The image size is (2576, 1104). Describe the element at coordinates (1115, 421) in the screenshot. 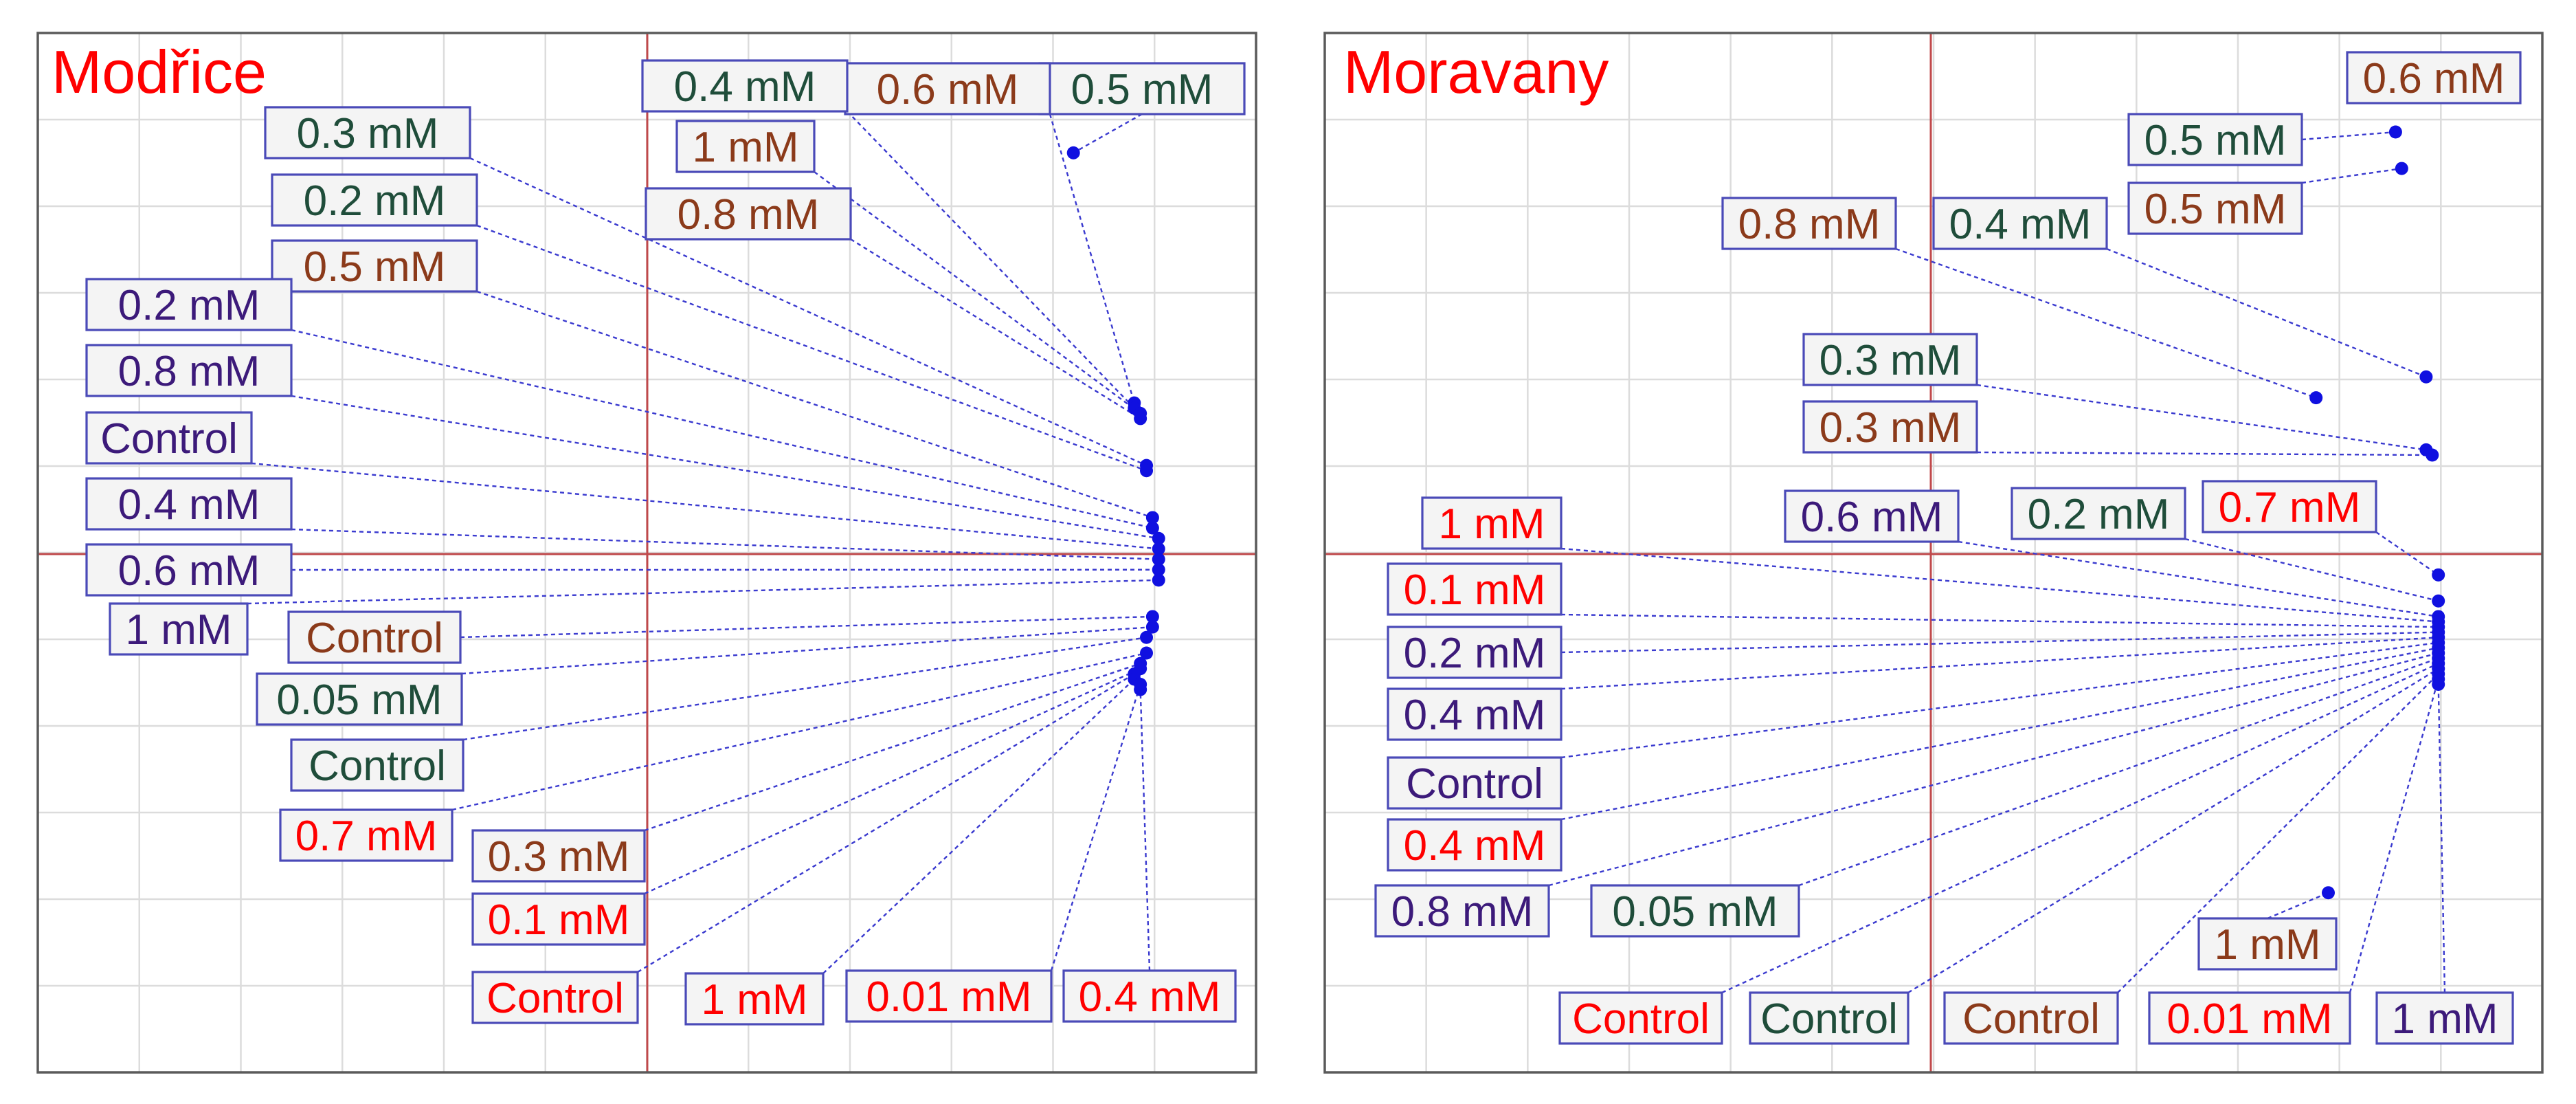

I see `data-points` at that location.